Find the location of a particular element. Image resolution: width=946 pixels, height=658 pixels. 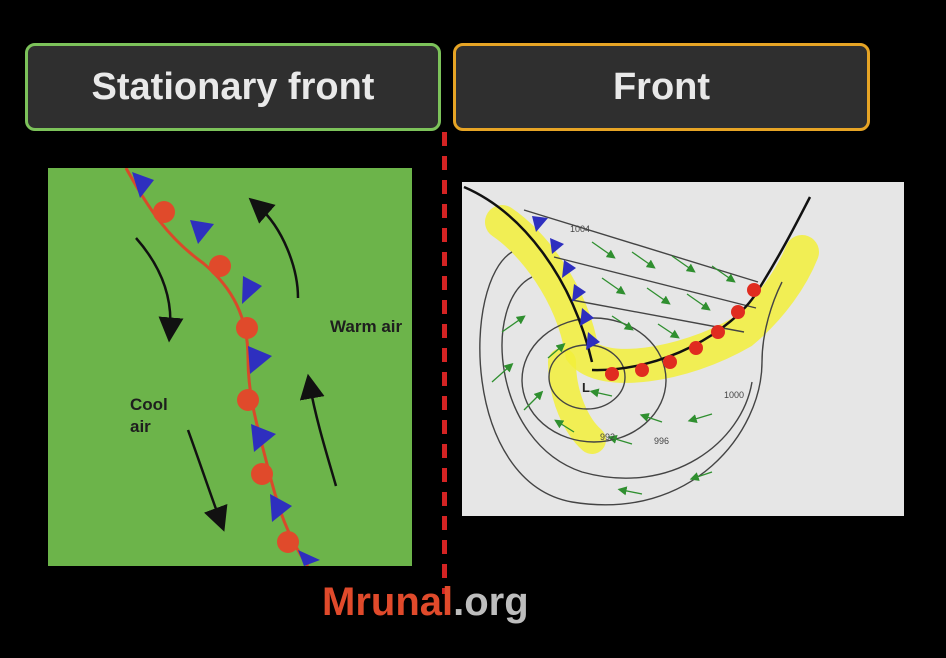

occlusion-highlight is located at coordinates (577, 401).